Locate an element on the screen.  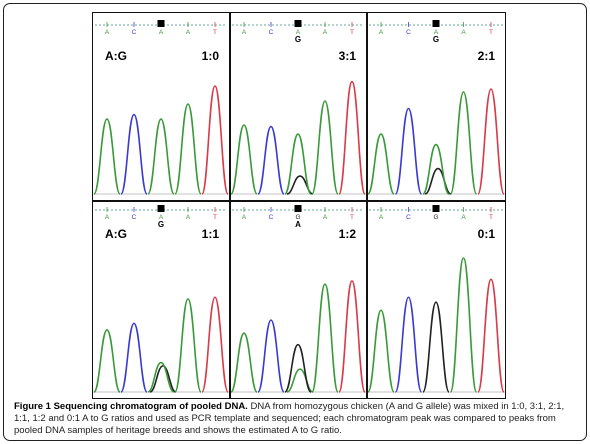
chromatogram-panel-3-1: A C A A T G 3:1 is located at coordinates (298, 106).